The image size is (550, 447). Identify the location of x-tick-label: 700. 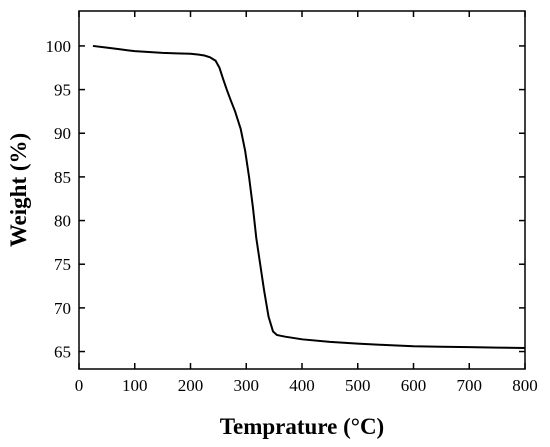
(470, 385).